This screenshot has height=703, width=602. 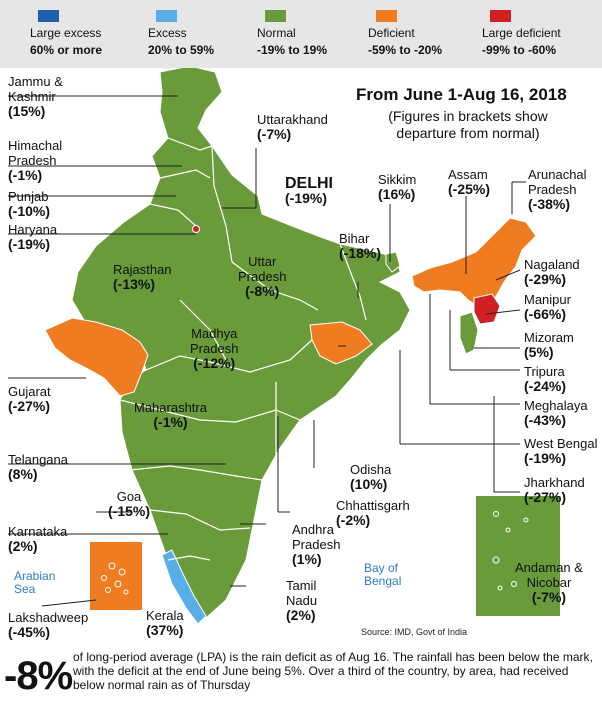 I want to click on label-rajasthan: Rajasthan (-13%), so click(x=142, y=277).